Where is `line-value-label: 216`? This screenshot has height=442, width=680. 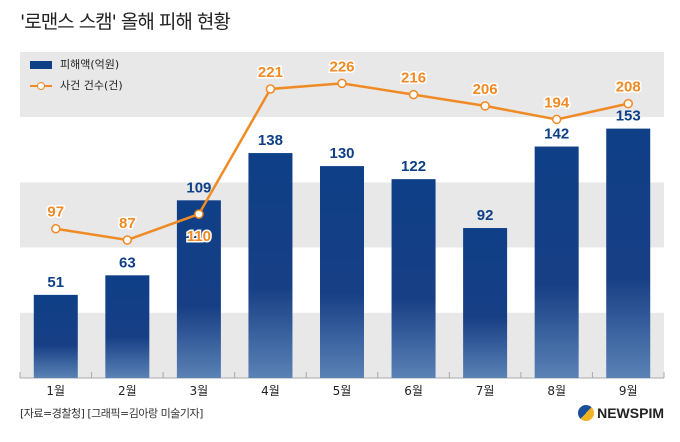
line-value-label: 216 is located at coordinates (413, 78).